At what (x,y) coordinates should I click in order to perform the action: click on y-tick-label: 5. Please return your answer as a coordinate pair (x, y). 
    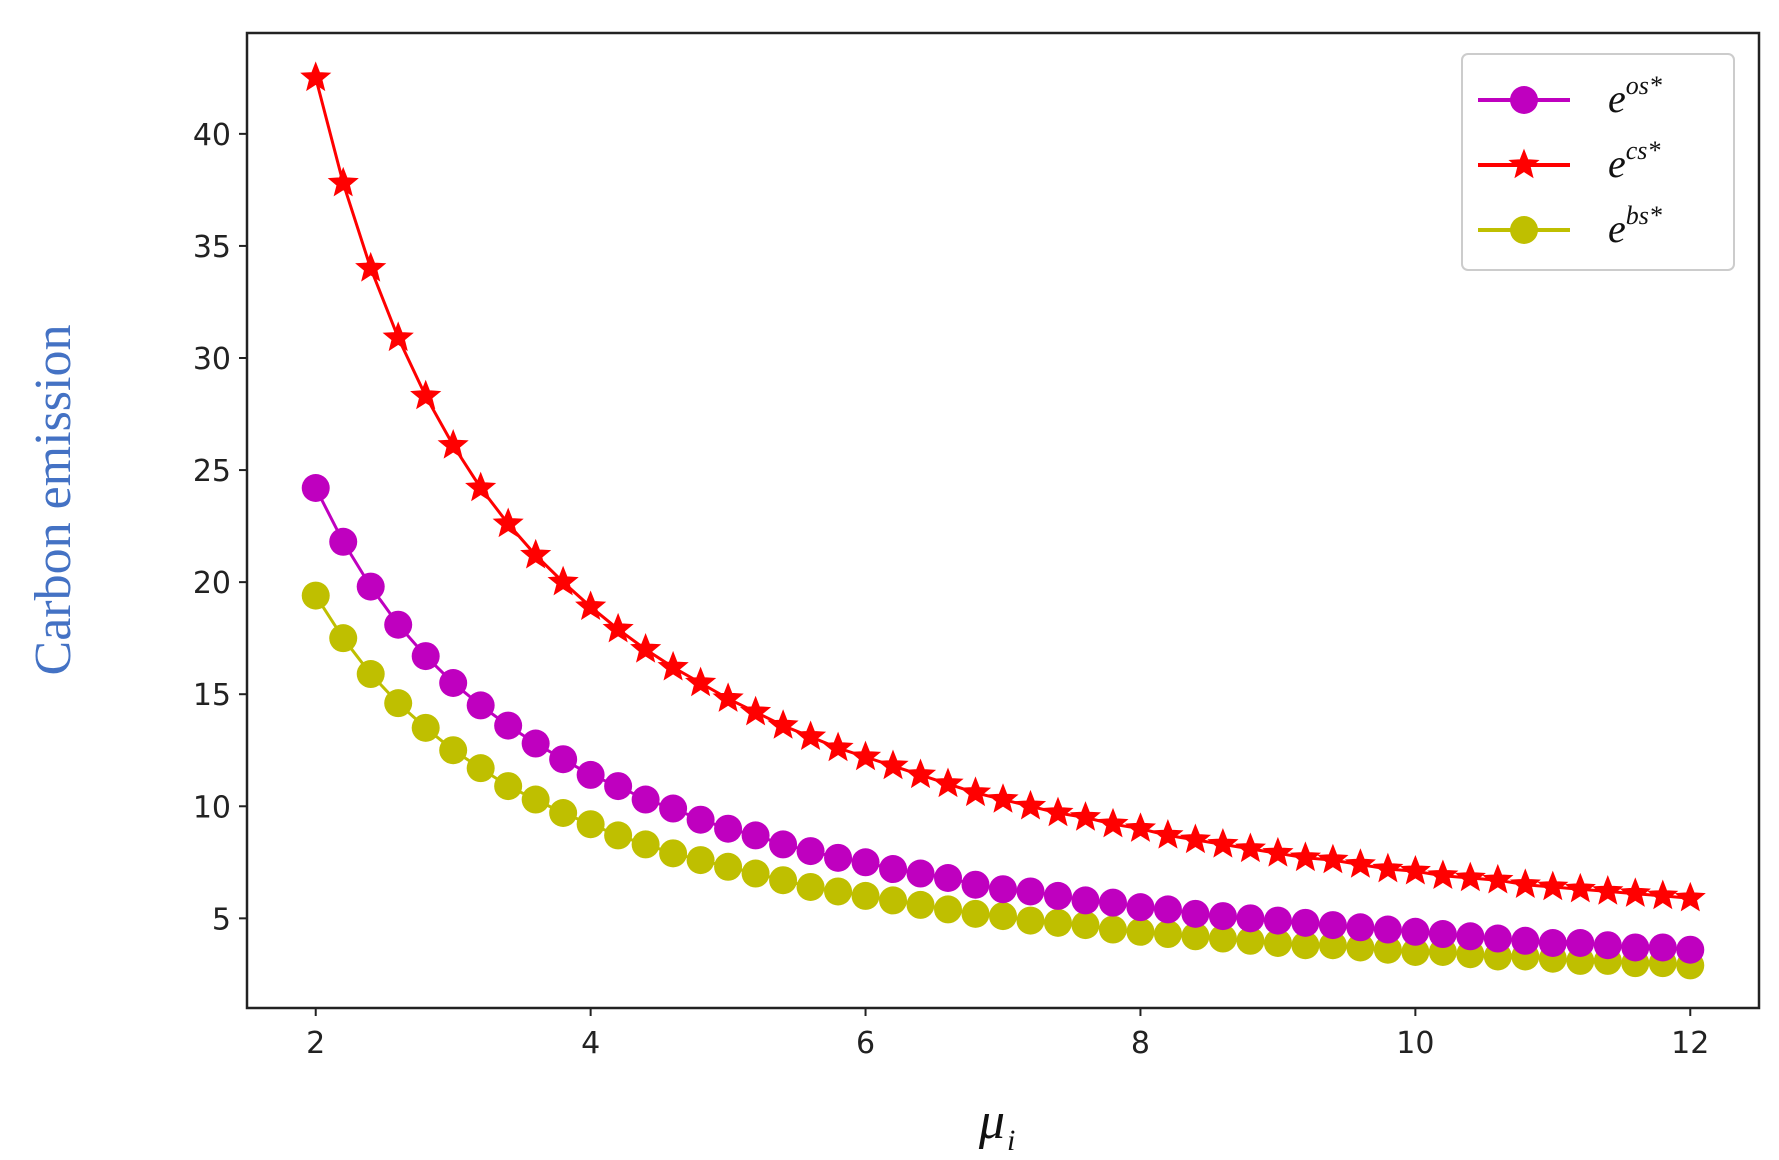
    Looking at the image, I should click on (221, 919).